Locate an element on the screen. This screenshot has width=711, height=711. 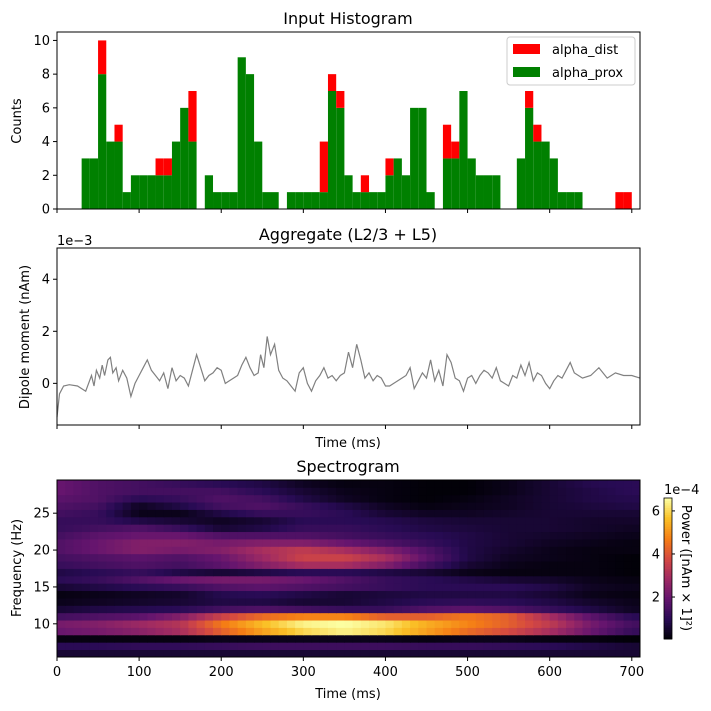
dipole-ytick-label: 4 is located at coordinates (46, 280).